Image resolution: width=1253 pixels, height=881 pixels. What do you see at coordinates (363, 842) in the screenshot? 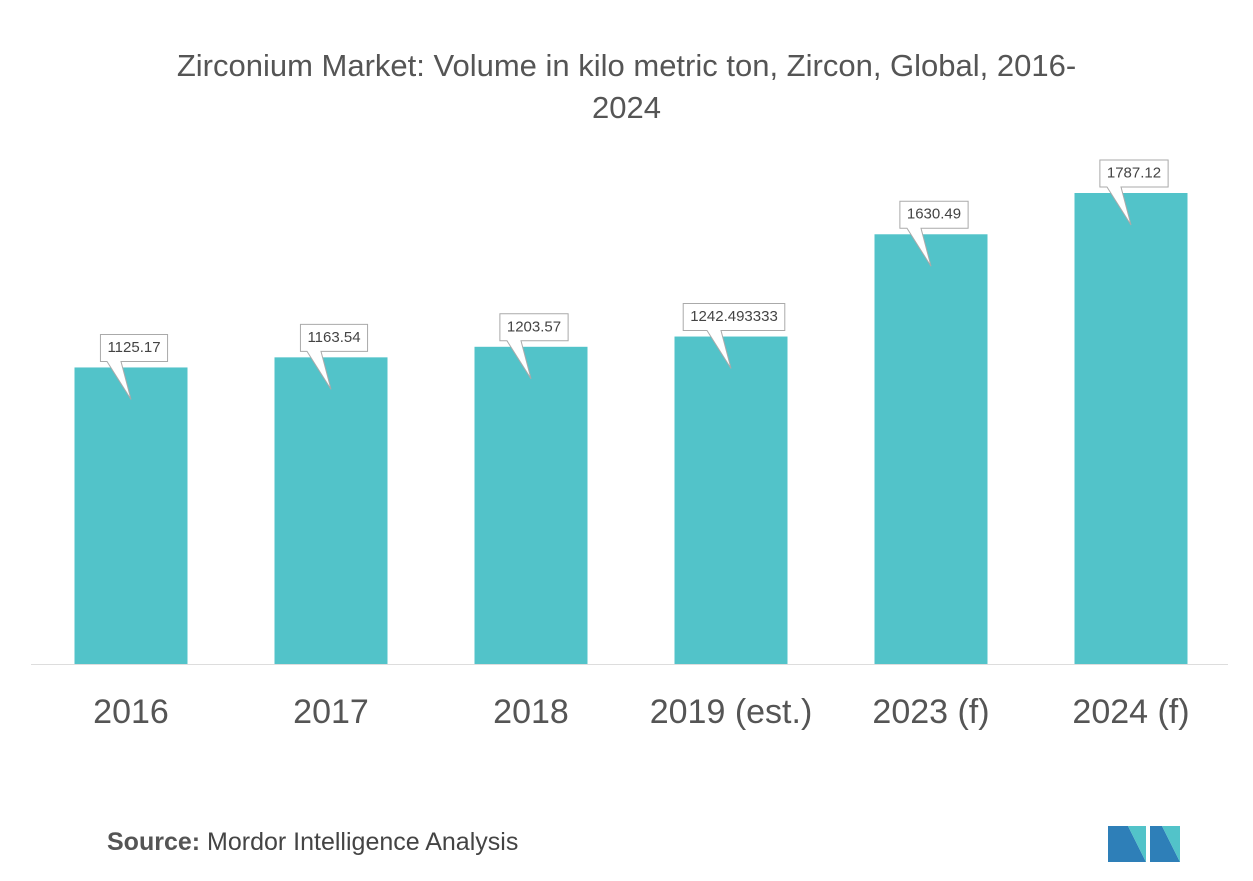
I see `source-text: Mordor Intelligence Analysis` at bounding box center [363, 842].